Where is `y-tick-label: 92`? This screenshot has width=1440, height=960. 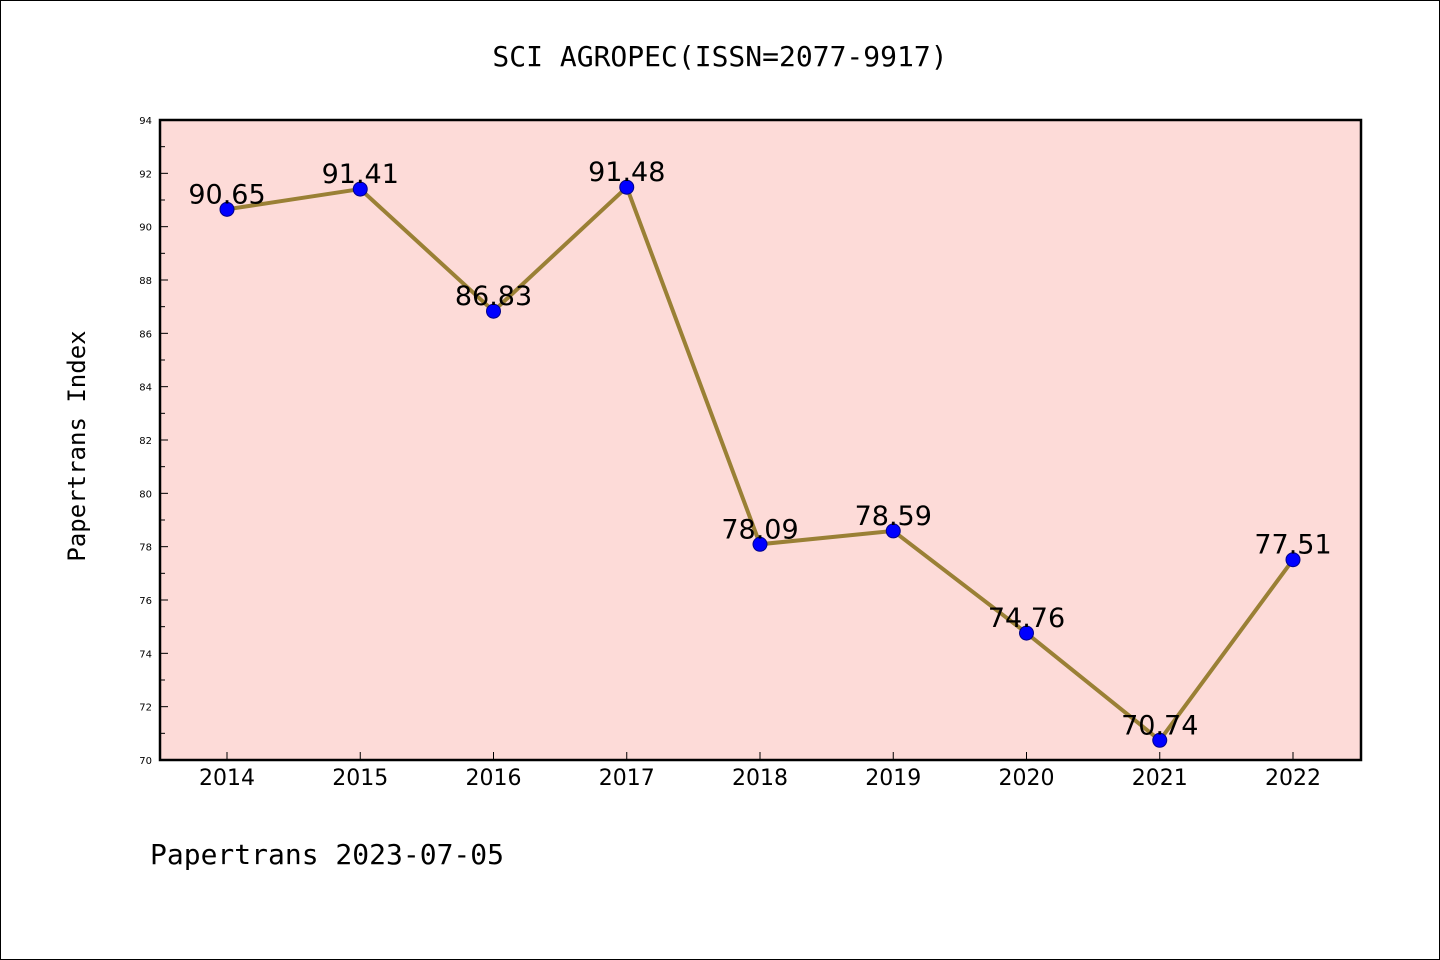 y-tick-label: 92 is located at coordinates (145, 174).